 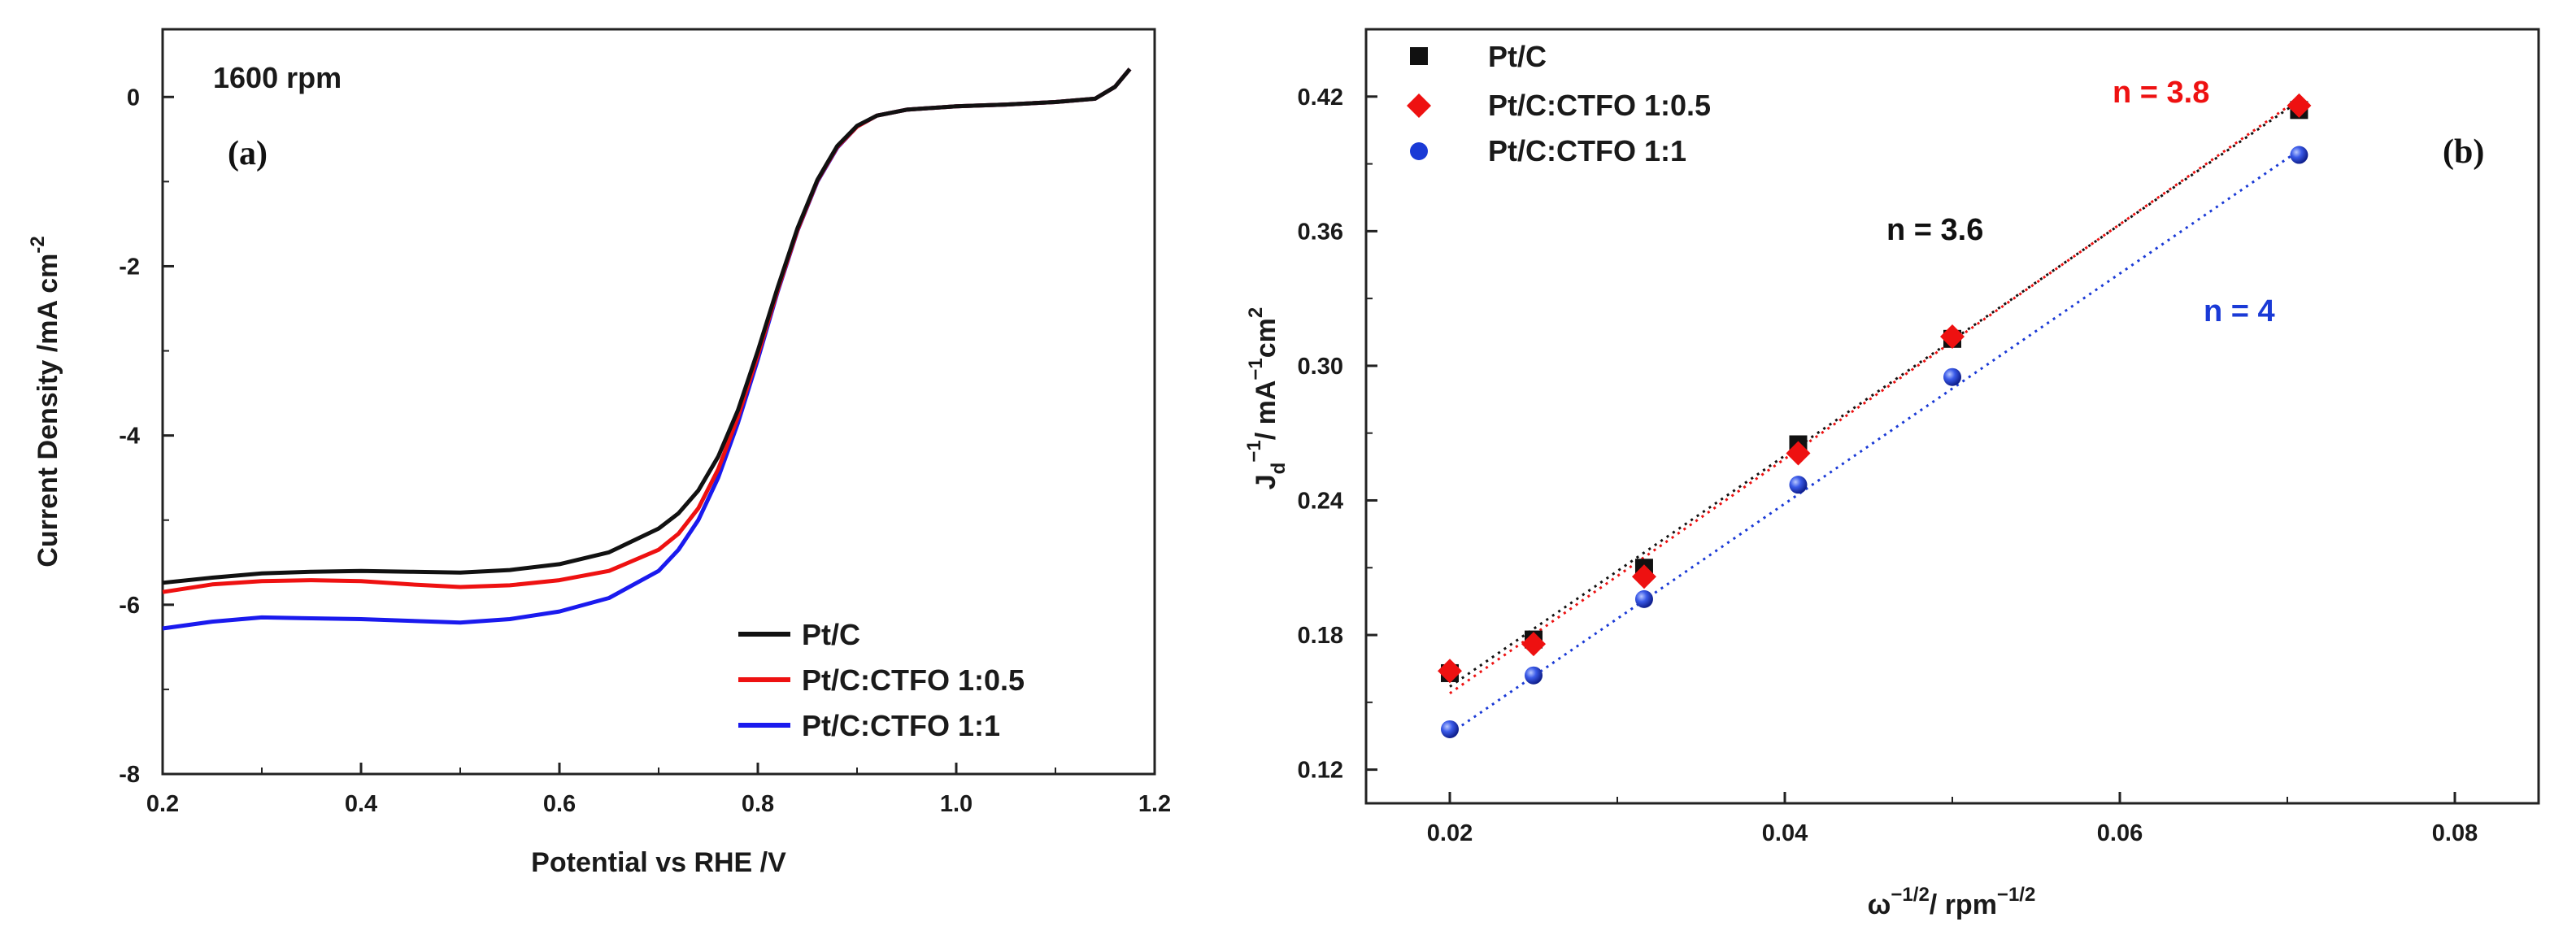 What do you see at coordinates (1321, 98) in the screenshot?
I see `panel-b-y-tick-label: 0.42` at bounding box center [1321, 98].